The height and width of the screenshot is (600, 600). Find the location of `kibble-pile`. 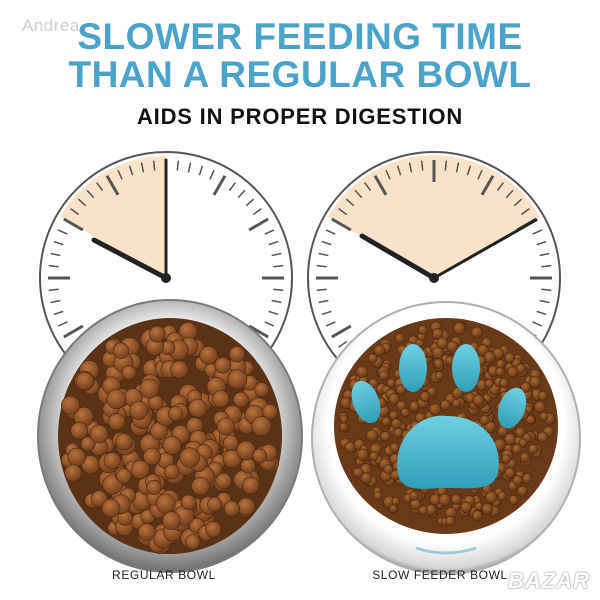

kibble-pile is located at coordinates (170, 438).